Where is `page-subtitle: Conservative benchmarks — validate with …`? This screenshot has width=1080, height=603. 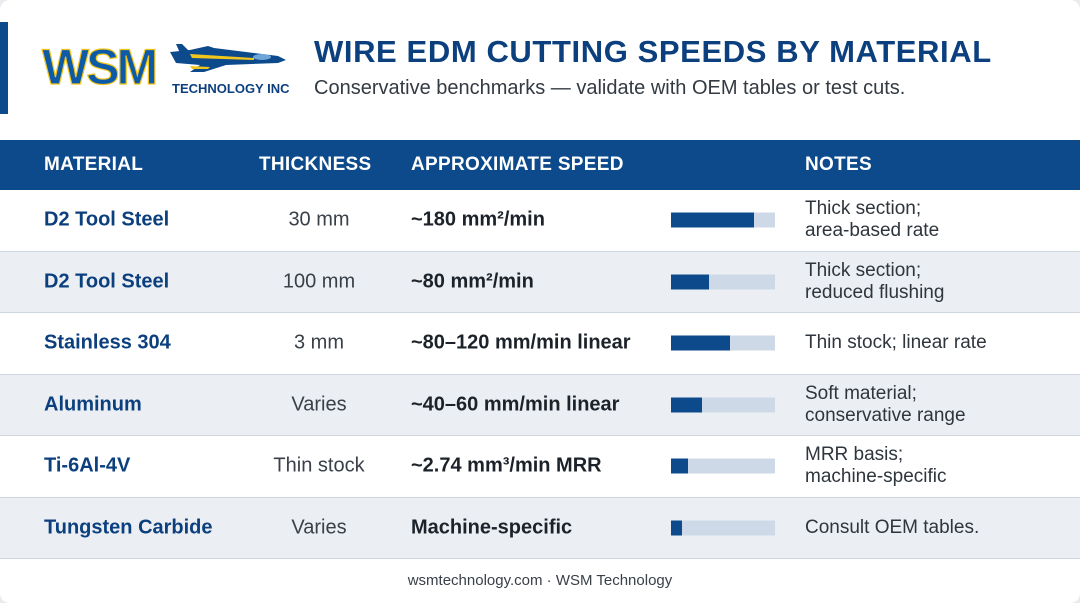 page-subtitle: Conservative benchmarks — validate with … is located at coordinates (610, 88).